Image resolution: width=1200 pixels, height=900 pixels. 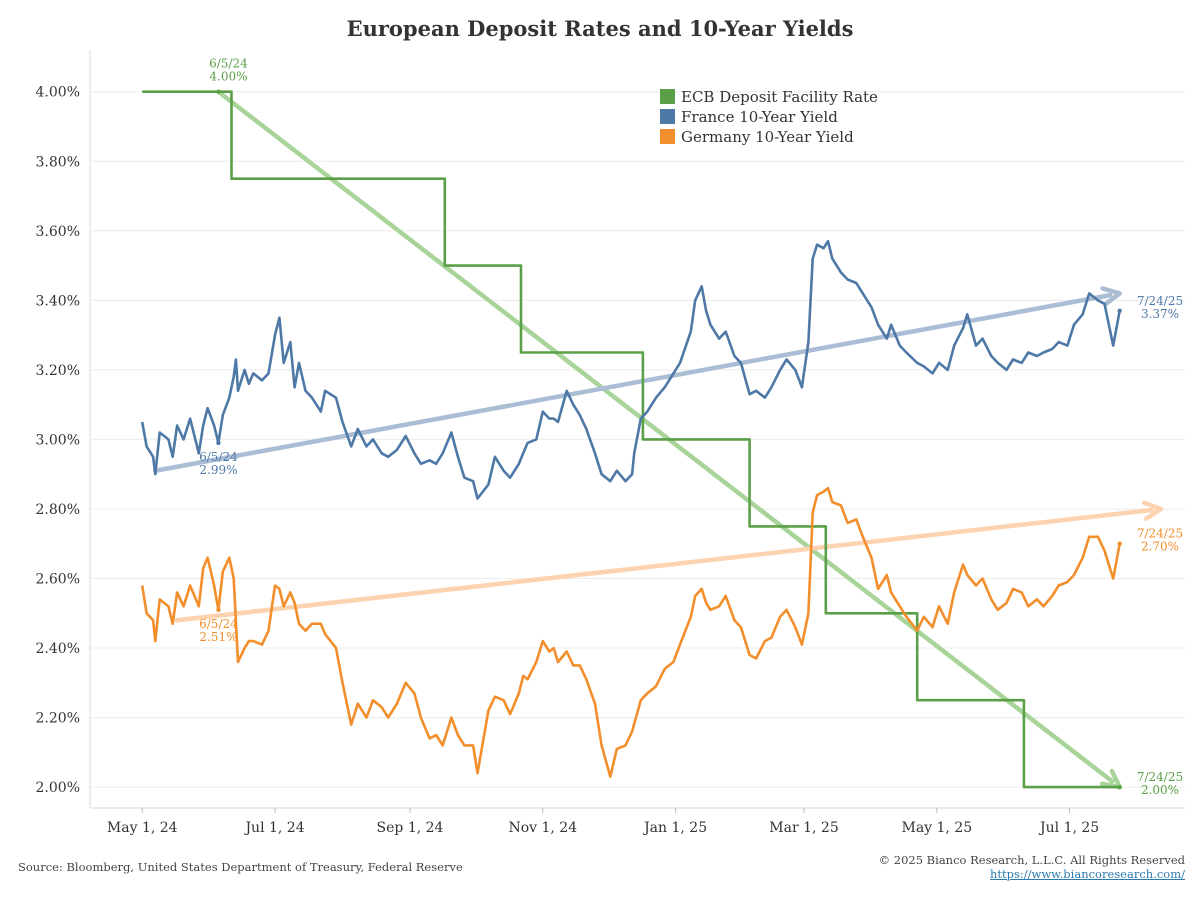 I want to click on website-link: https://www.biancoresearch.com/, so click(x=1087, y=874).